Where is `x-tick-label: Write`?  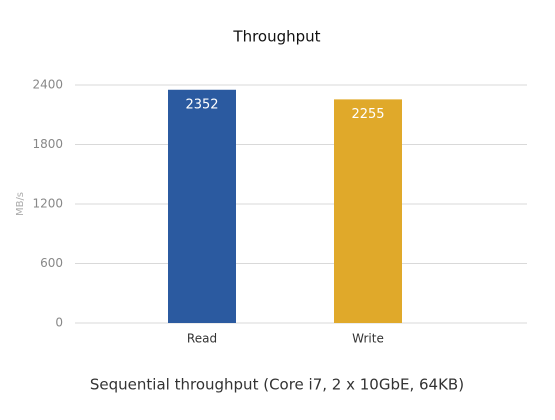 x-tick-label: Write is located at coordinates (368, 339).